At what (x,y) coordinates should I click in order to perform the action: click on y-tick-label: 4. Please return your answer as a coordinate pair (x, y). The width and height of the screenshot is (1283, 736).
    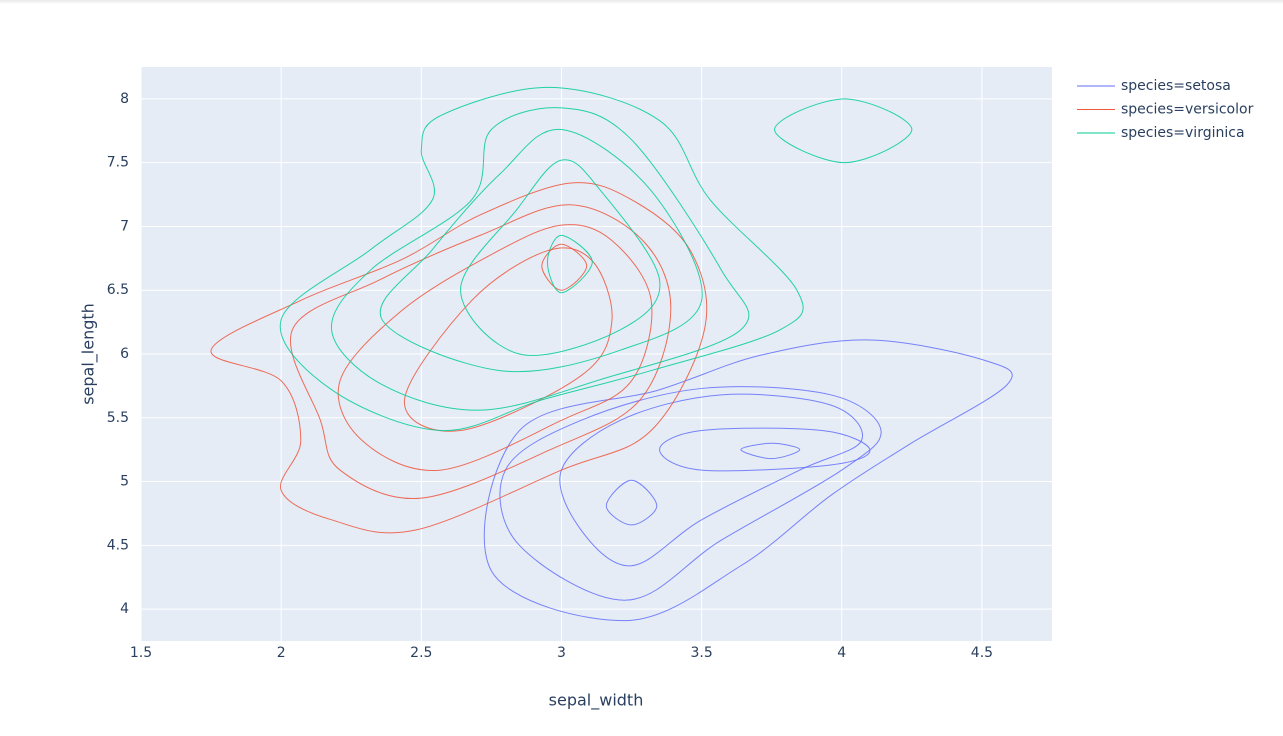
    Looking at the image, I should click on (124, 609).